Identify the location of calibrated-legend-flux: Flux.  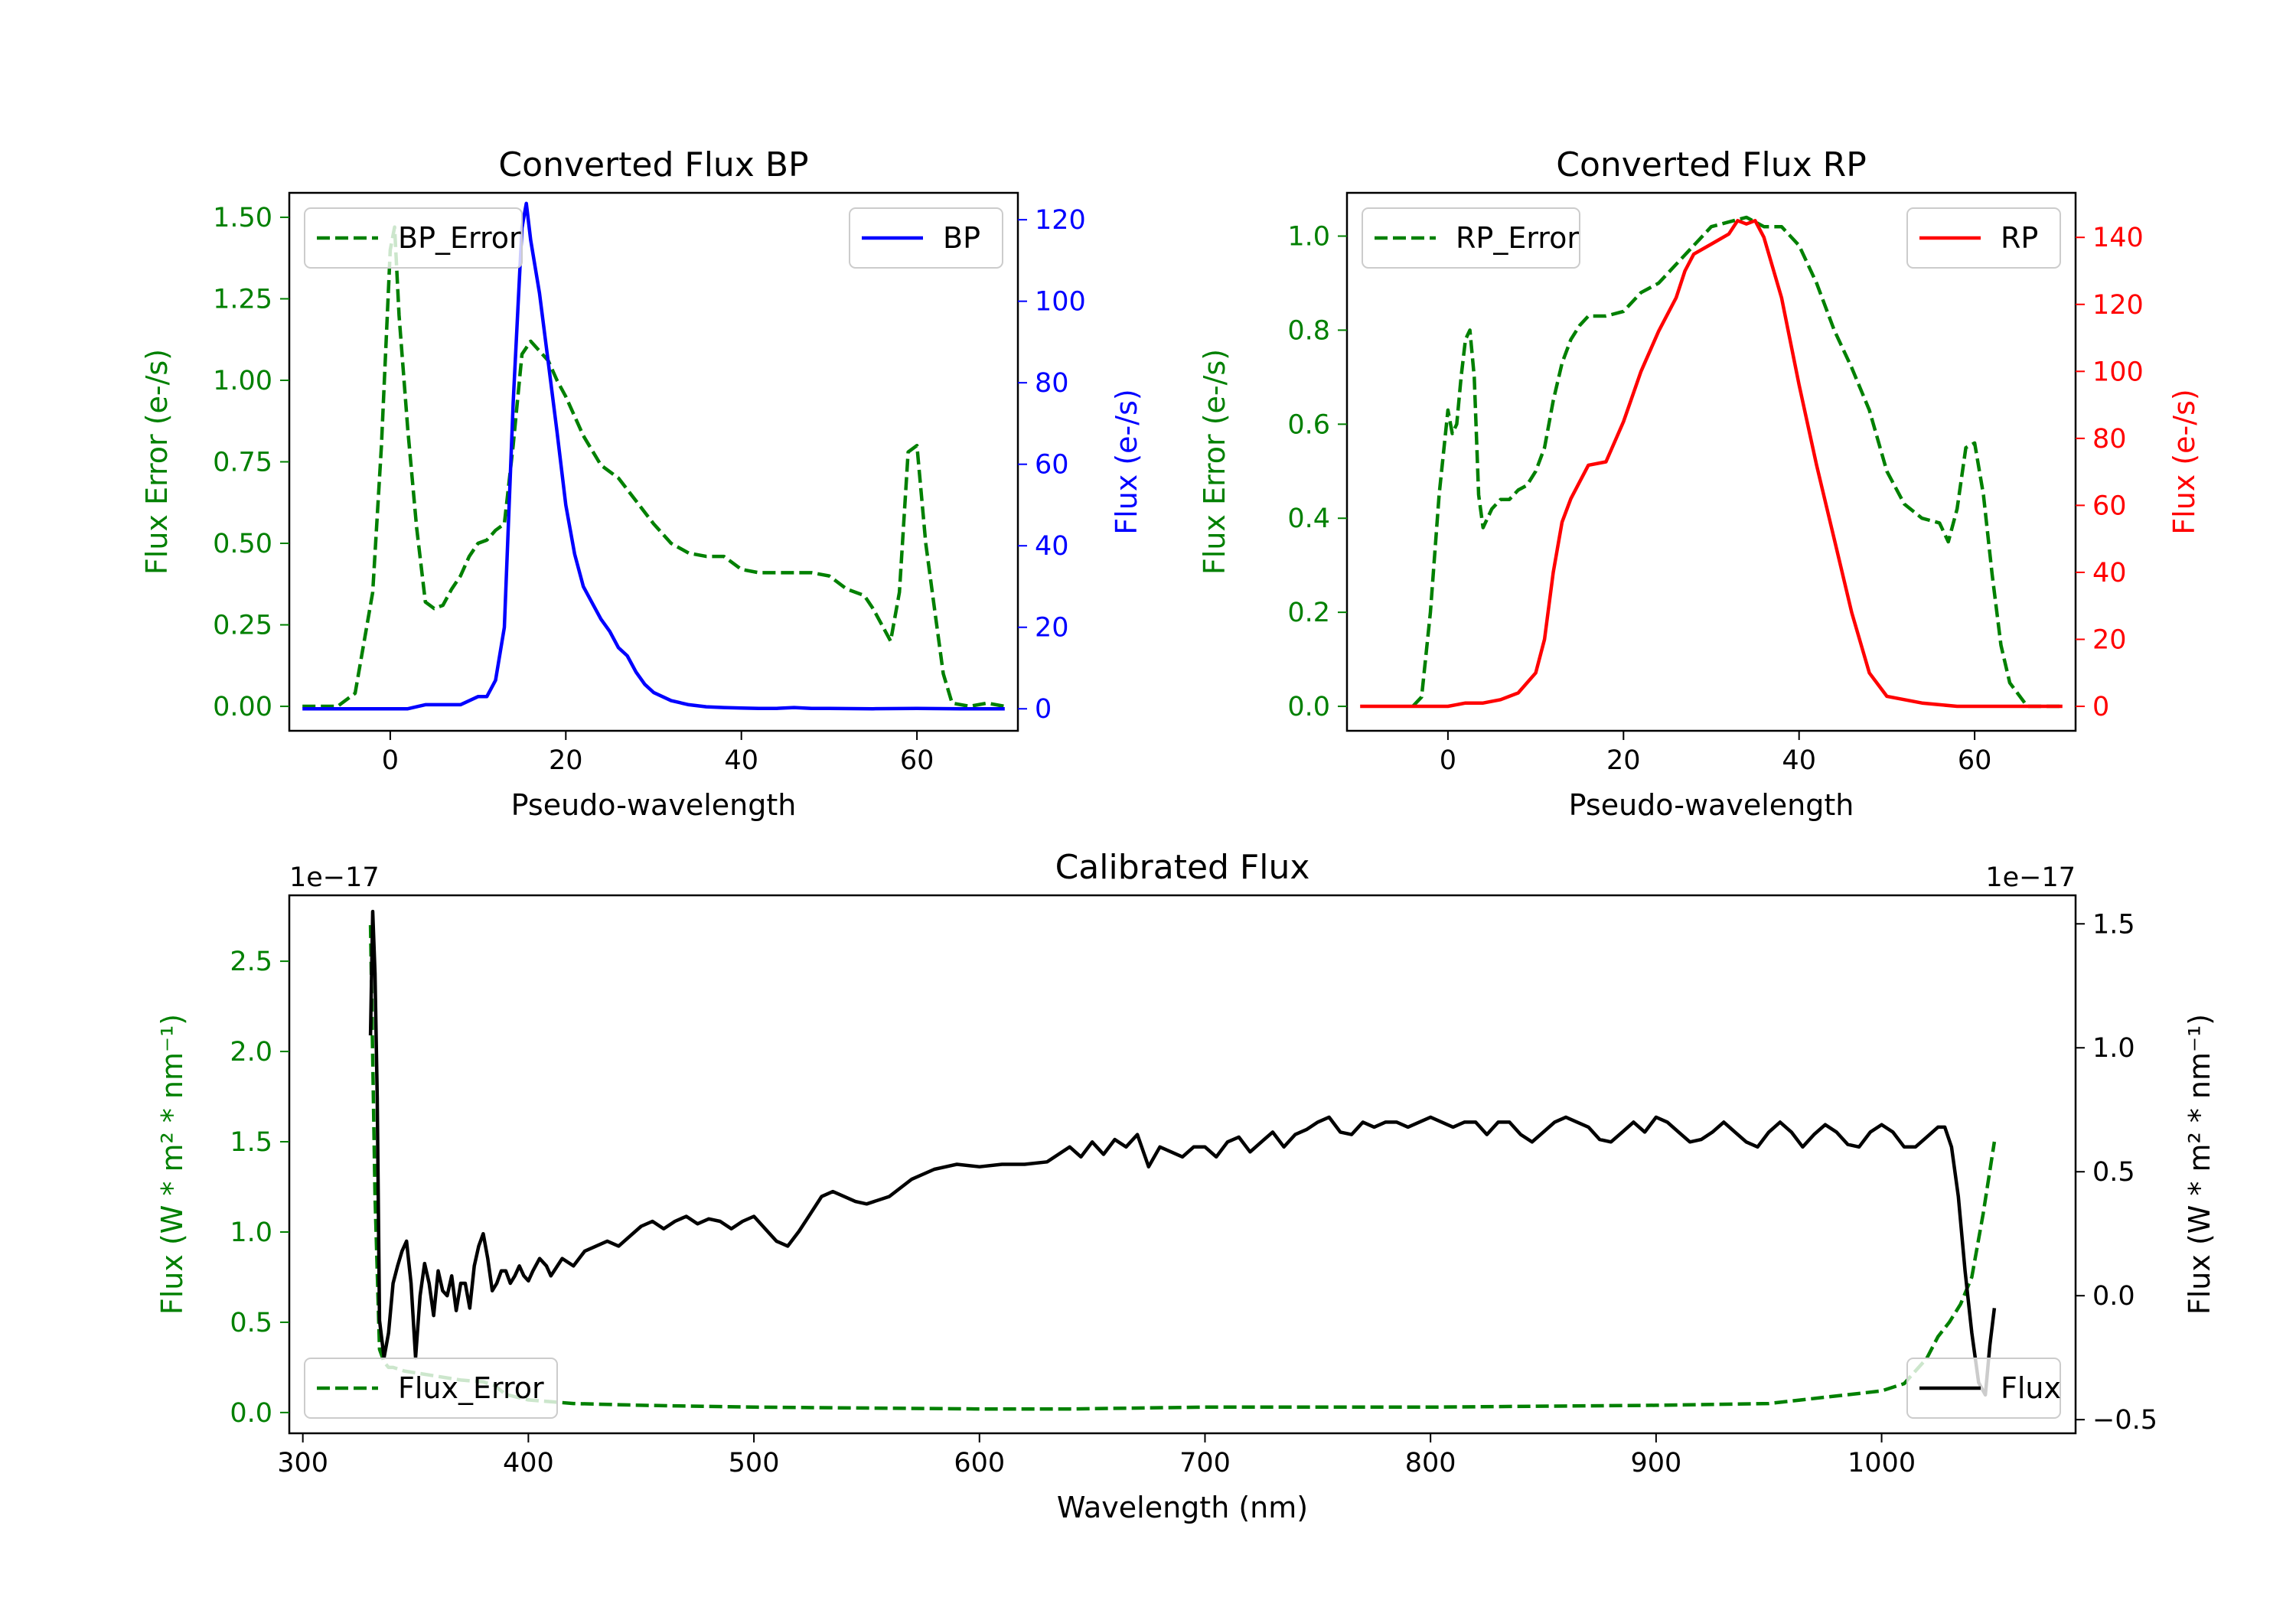
(1983, 1388).